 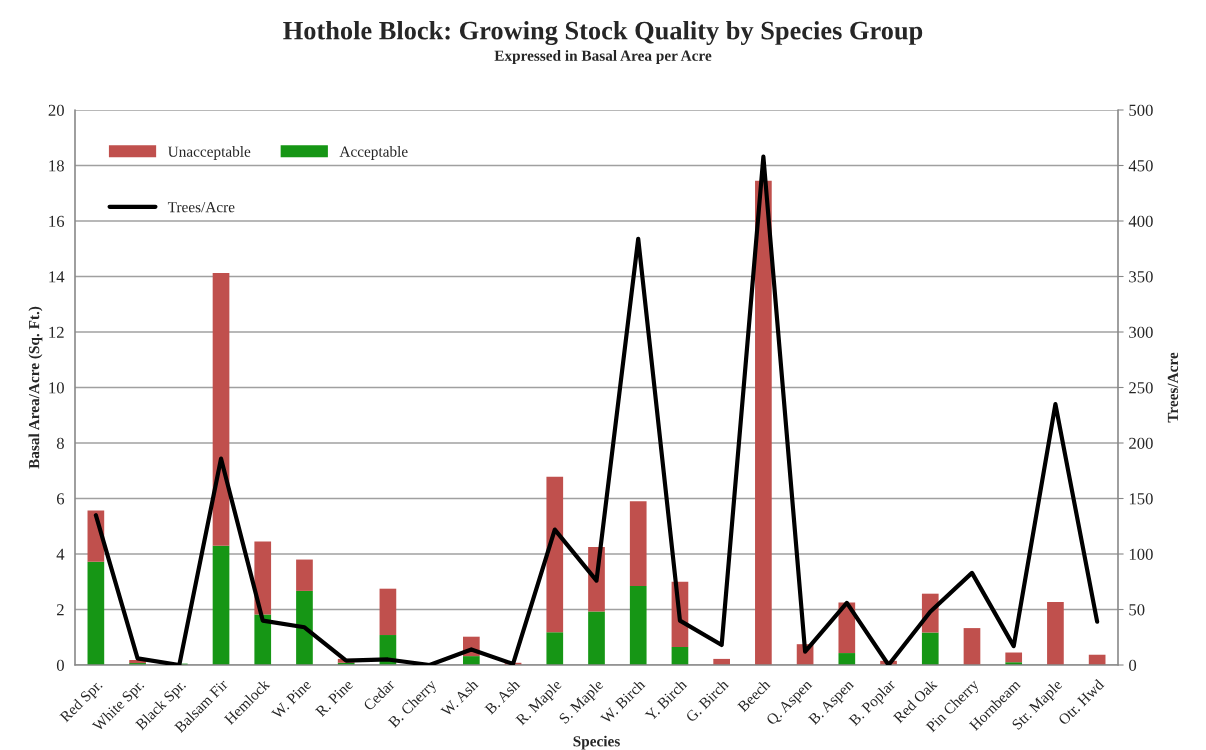 I want to click on y2-tick-label: 0, so click(x=1133, y=665).